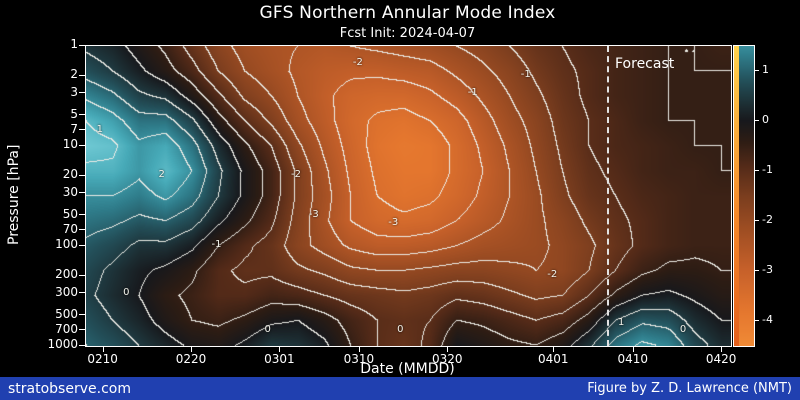 The image size is (800, 400). What do you see at coordinates (447, 359) in the screenshot?
I see `x-tick-label: 0320` at bounding box center [447, 359].